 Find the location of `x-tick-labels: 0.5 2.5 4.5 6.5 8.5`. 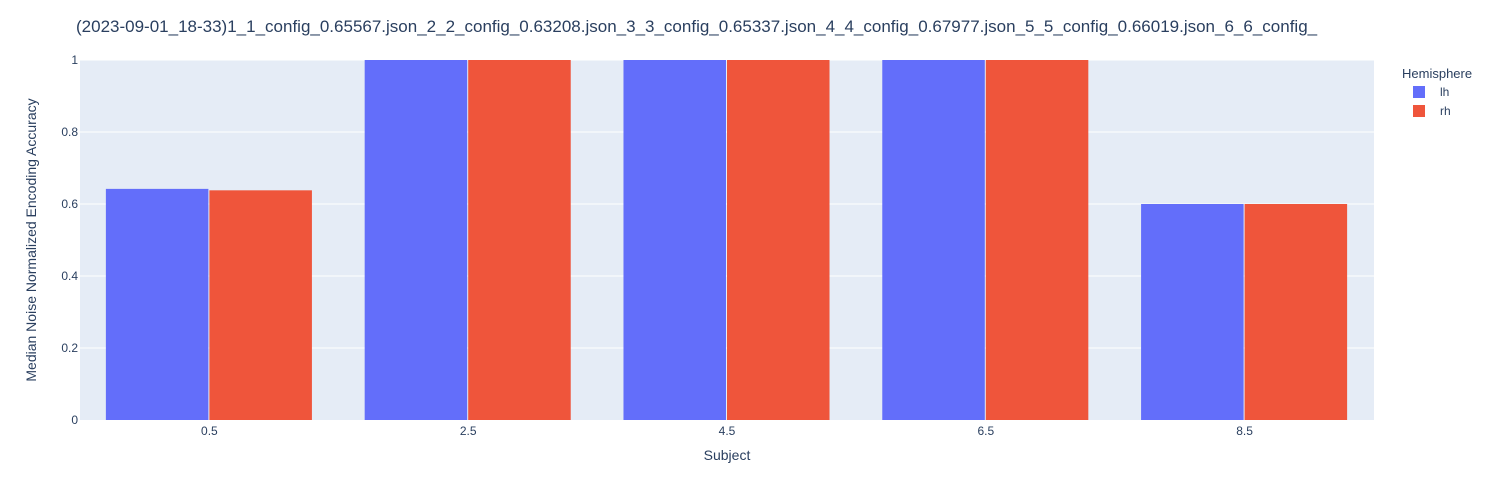

x-tick-labels: 0.5 2.5 4.5 6.5 8.5 is located at coordinates (727, 431).